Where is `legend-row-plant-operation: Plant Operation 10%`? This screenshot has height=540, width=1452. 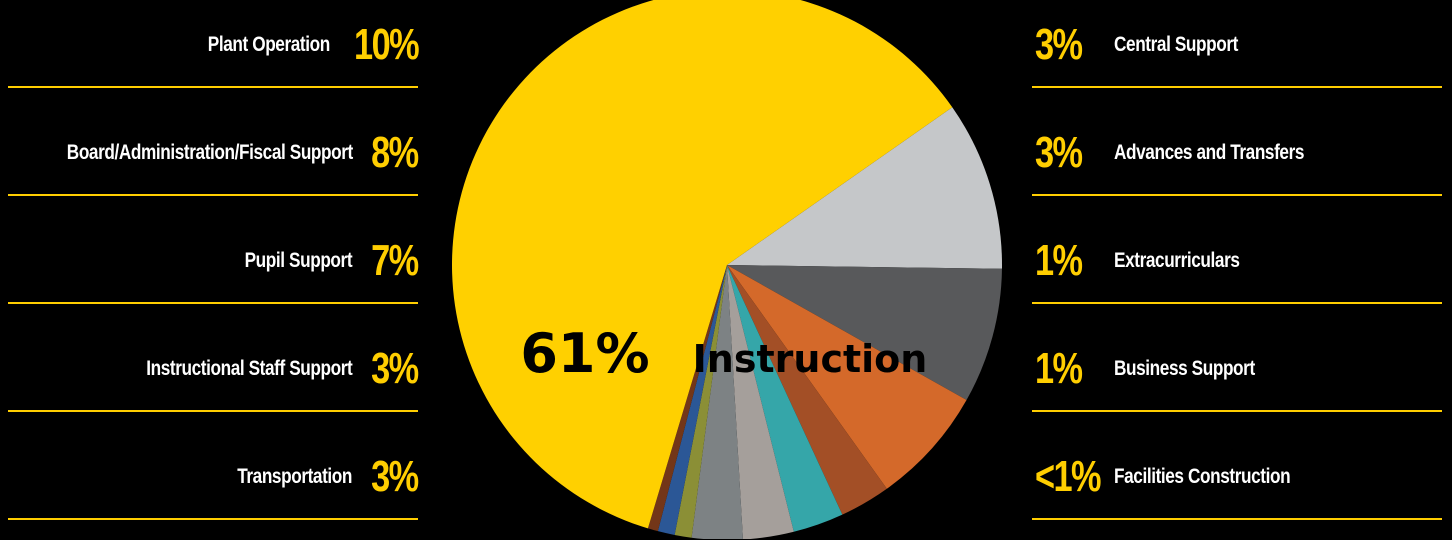
legend-row-plant-operation: Plant Operation 10% is located at coordinates (214, 54).